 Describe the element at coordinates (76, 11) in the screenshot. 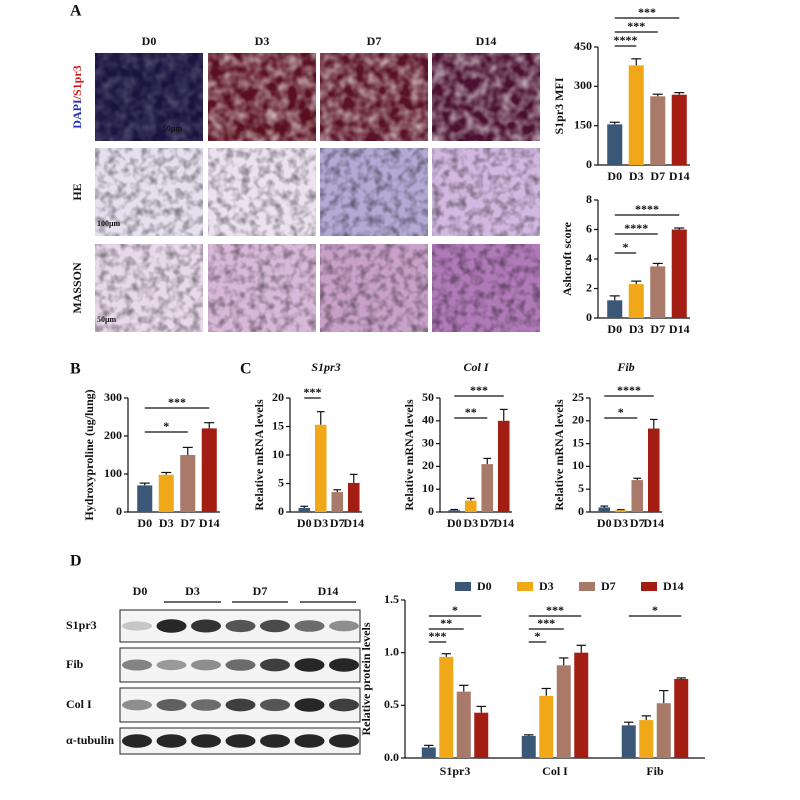

I see `panel-label: A` at that location.